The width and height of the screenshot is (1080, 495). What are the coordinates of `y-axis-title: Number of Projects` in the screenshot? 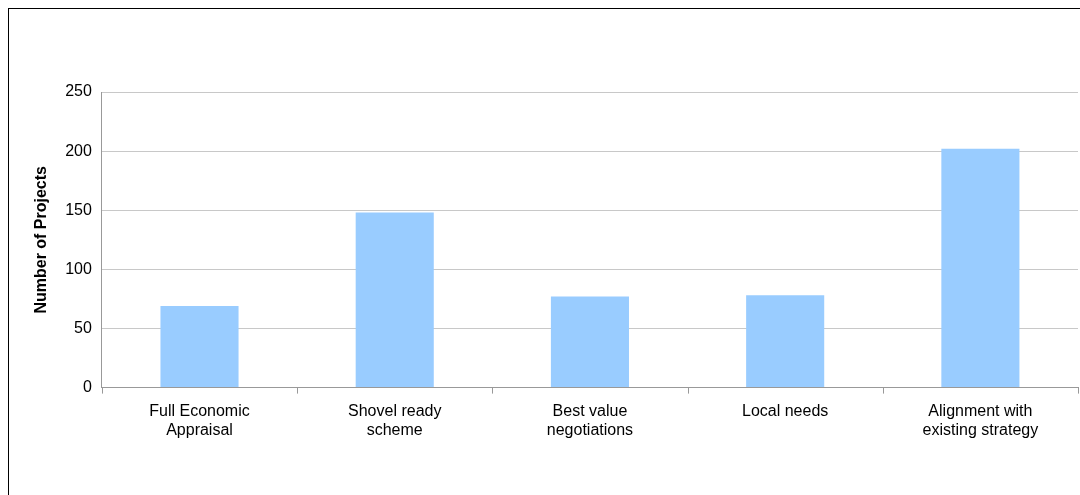 It's located at (41, 239).